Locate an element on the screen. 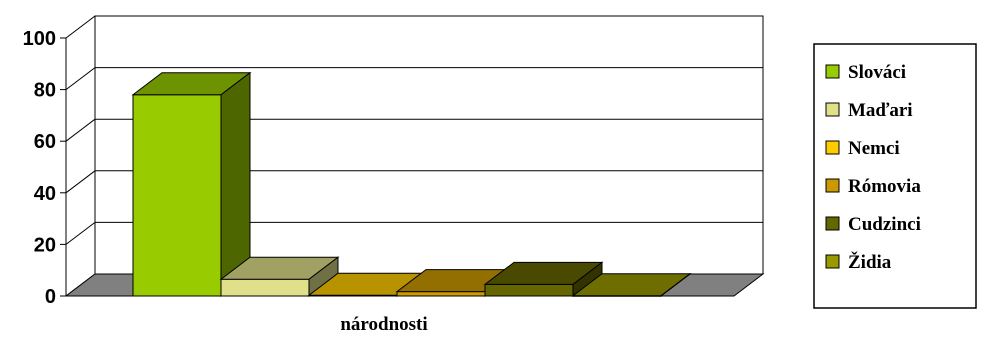 This screenshot has height=340, width=983. y-tick-label: 80 is located at coordinates (45, 91).